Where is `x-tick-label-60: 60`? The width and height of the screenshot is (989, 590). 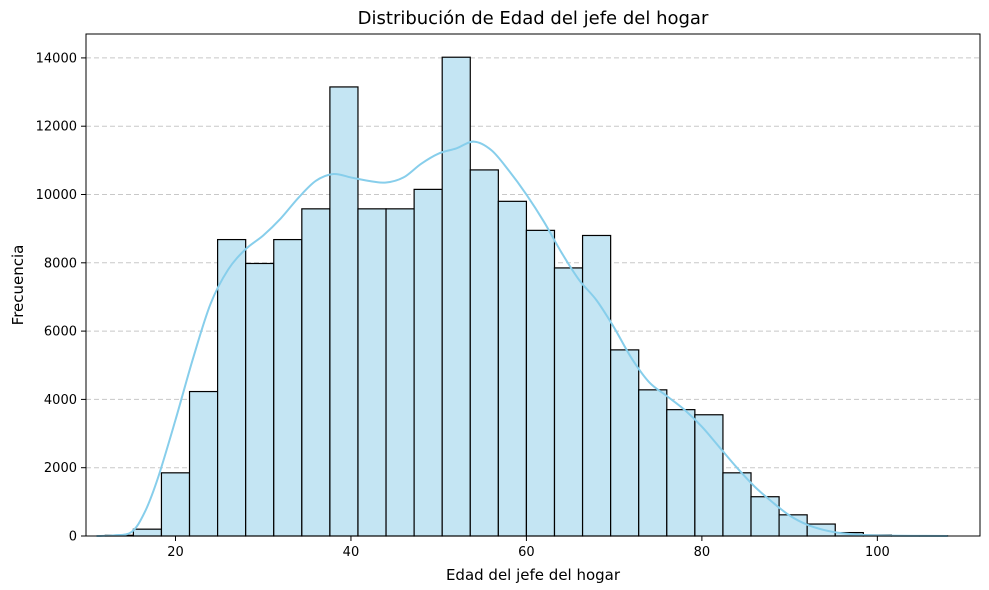 x-tick-label-60: 60 is located at coordinates (526, 552).